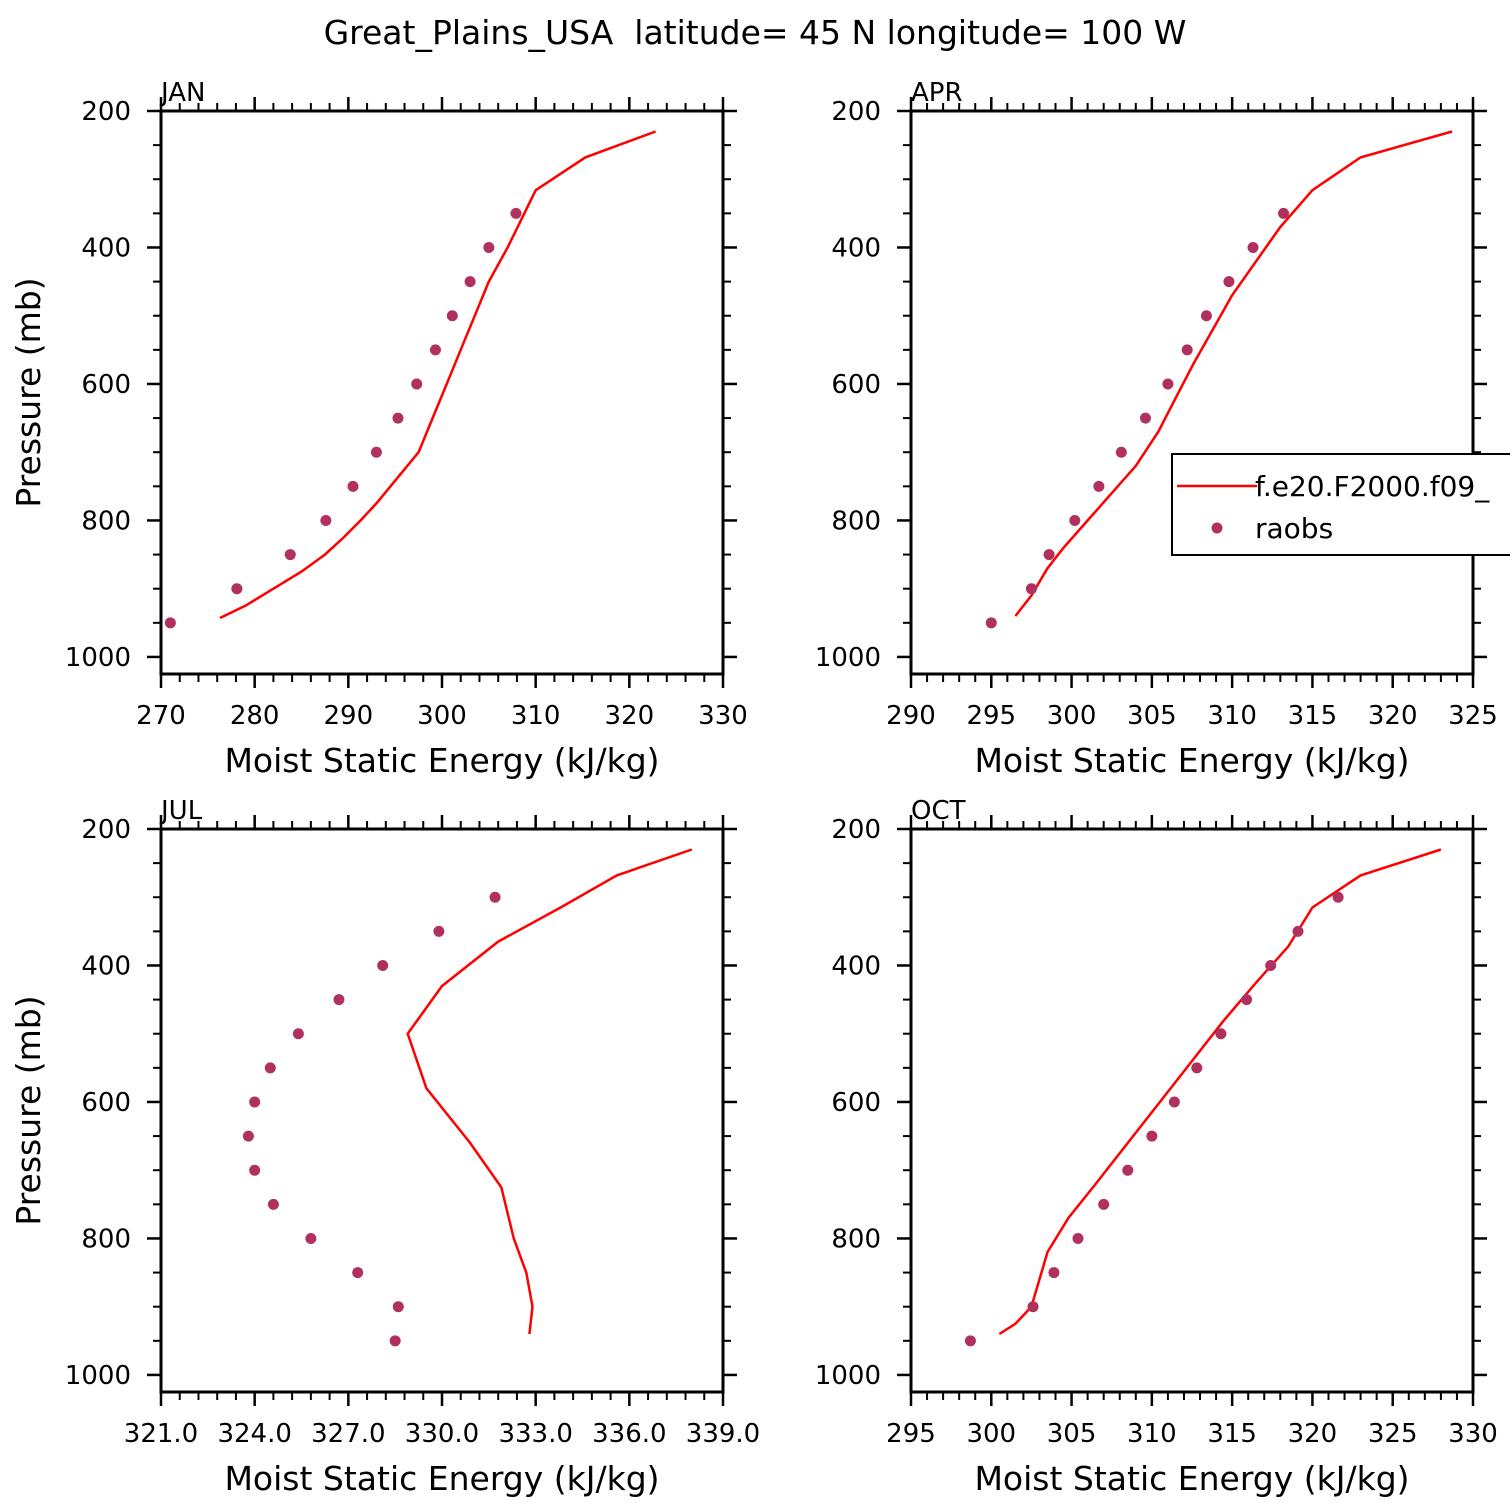 The height and width of the screenshot is (1510, 1510). I want to click on legend: f.e20.F2000.f09_raobs, so click(1340, 504).